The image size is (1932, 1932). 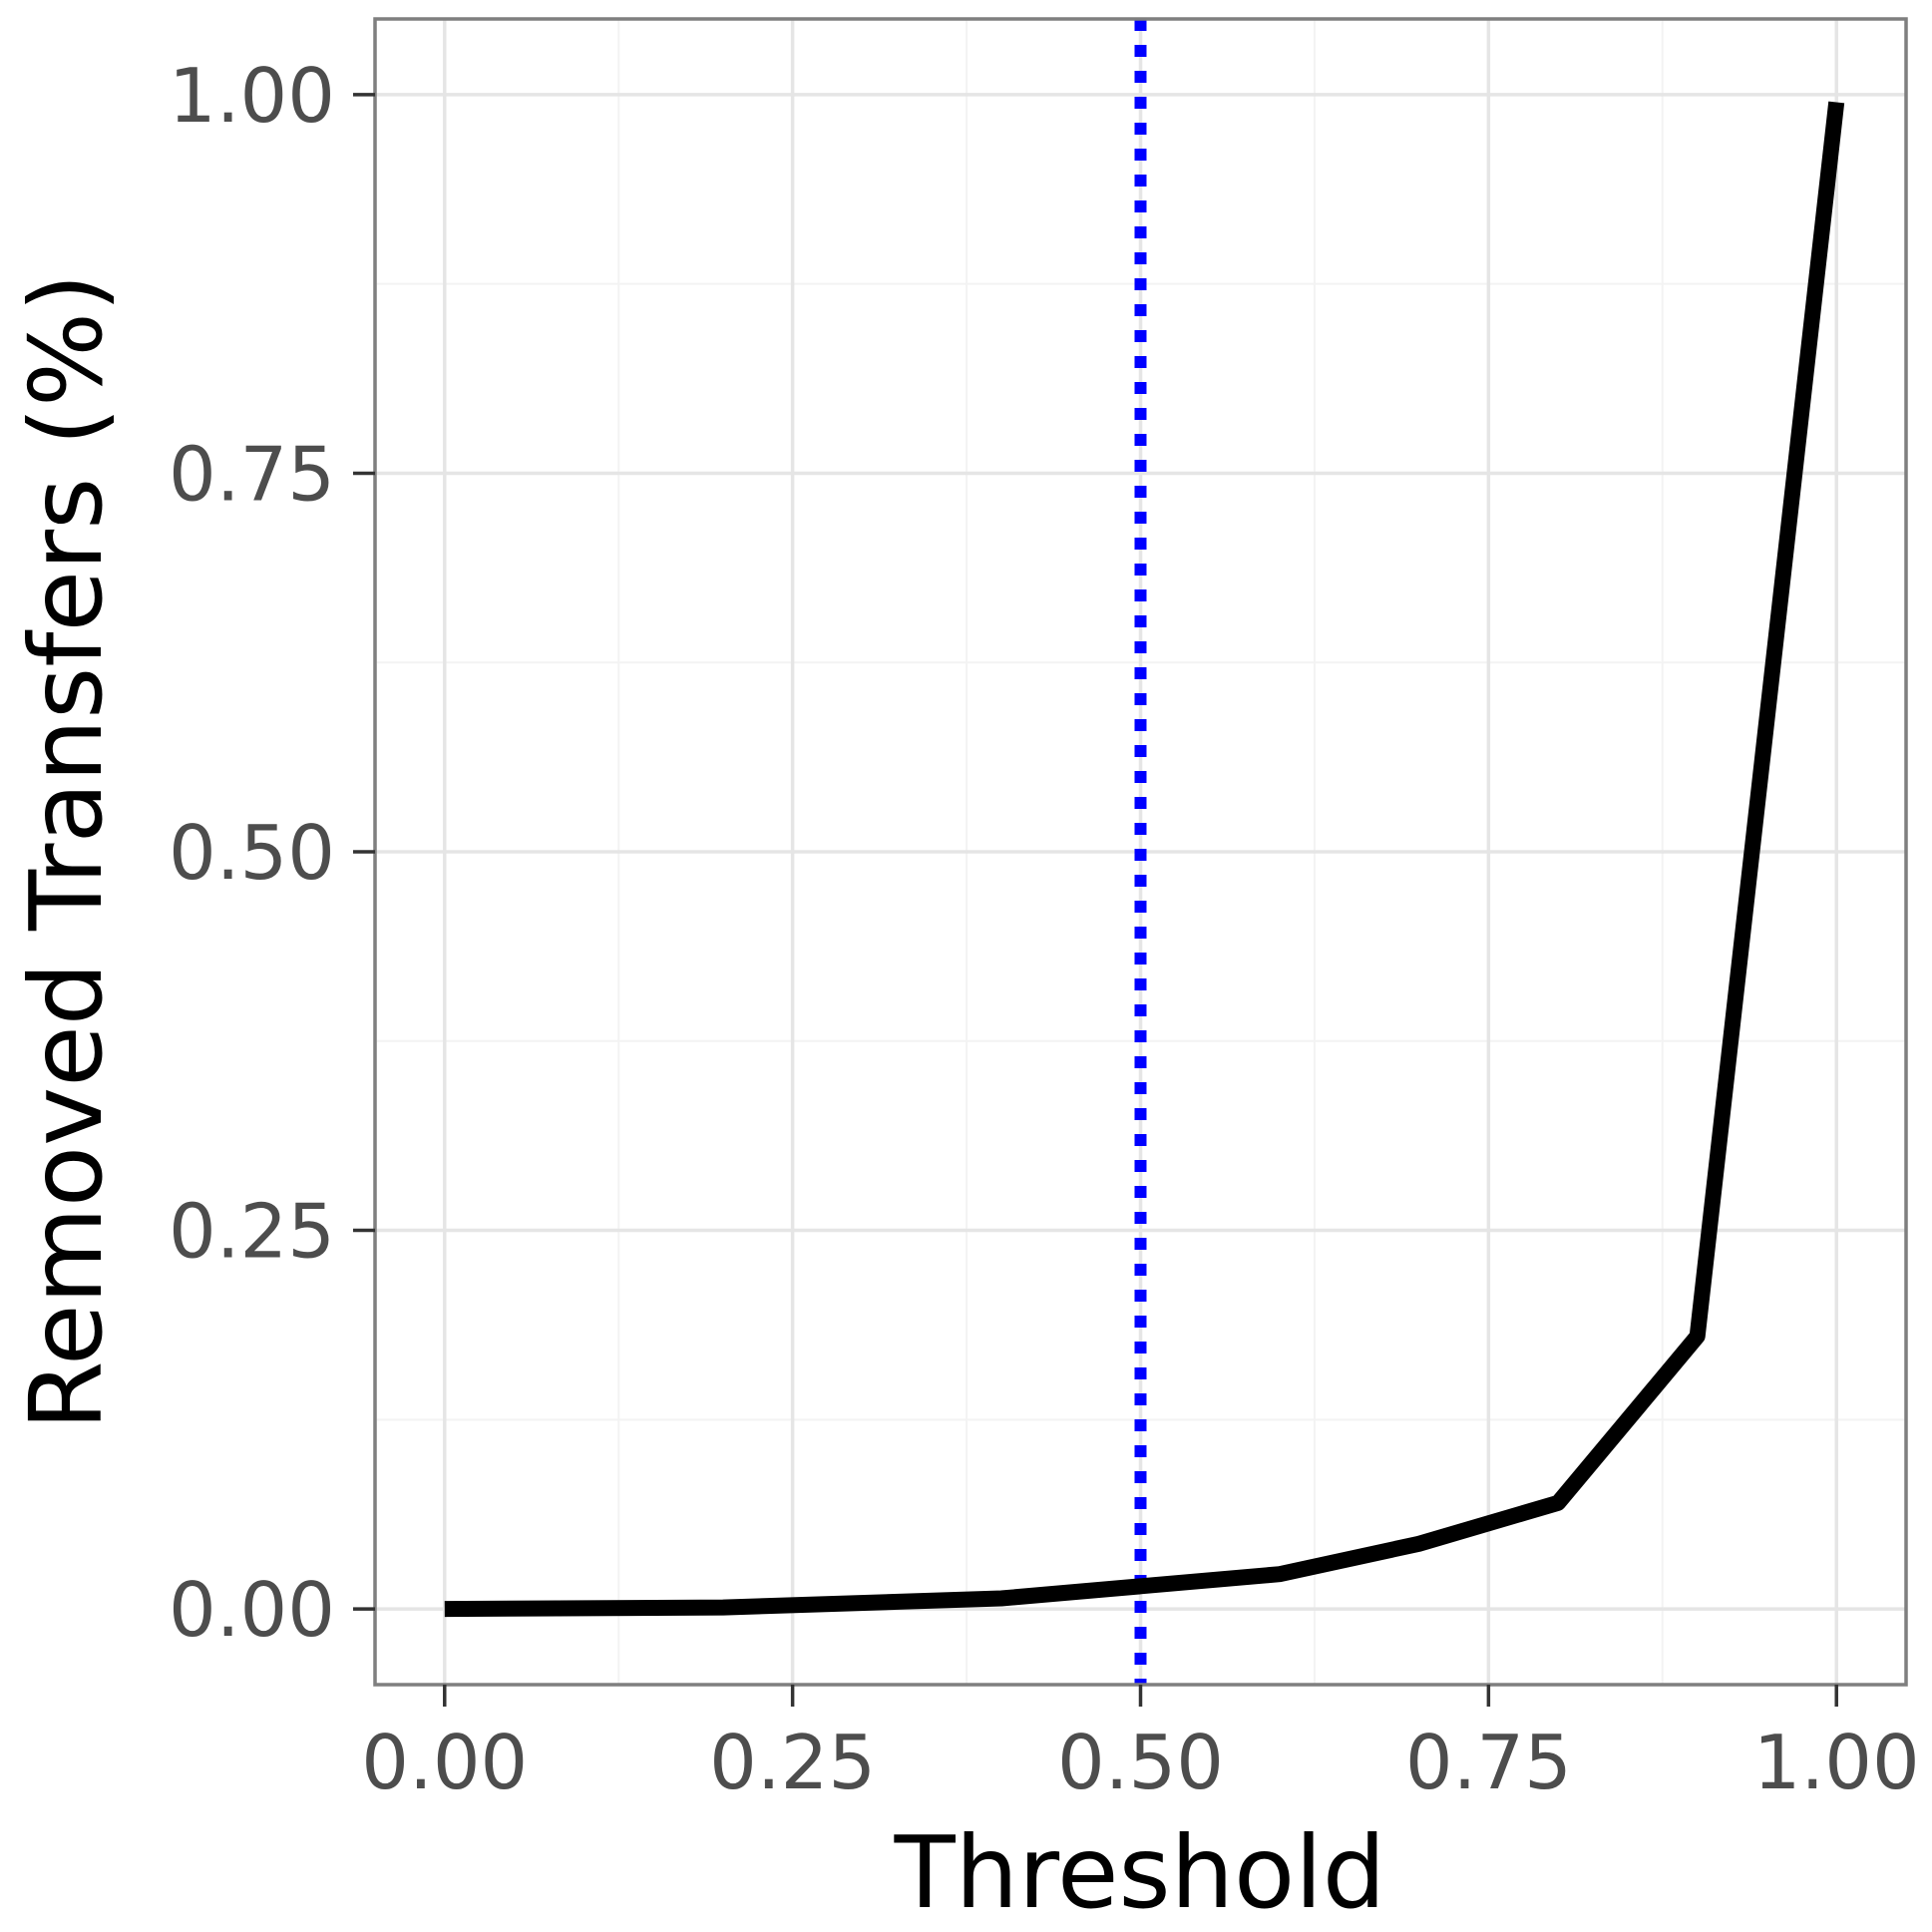 I want to click on y-axis-title: Removed Transfers (%), so click(x=67, y=852).